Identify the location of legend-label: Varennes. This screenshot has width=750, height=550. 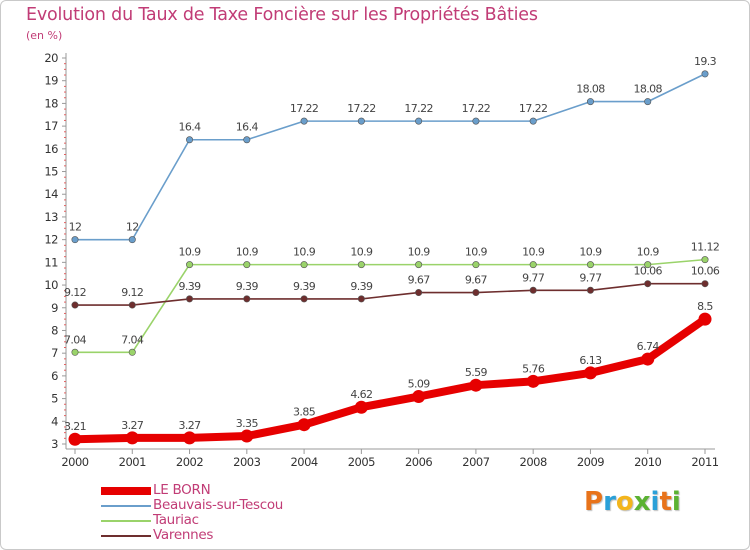
(183, 535).